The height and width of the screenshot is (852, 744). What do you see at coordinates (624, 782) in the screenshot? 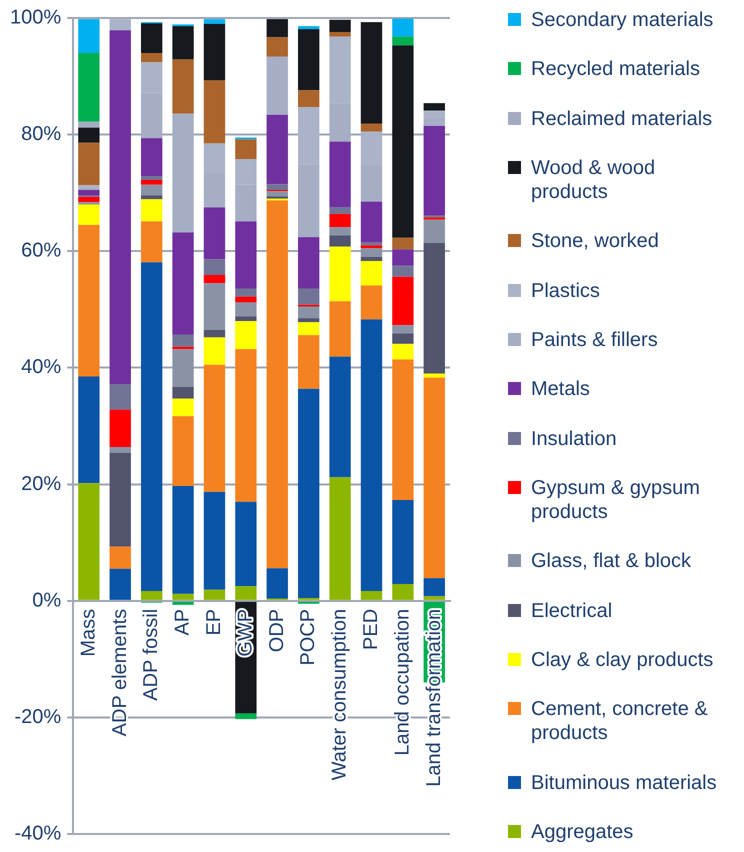
I see `legend-label: Bituminous materials` at bounding box center [624, 782].